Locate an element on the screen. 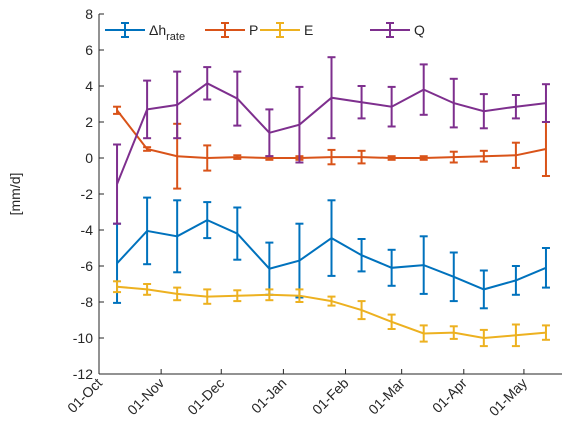 This screenshot has width=582, height=423. y-tick-label: 2 is located at coordinates (89, 122).